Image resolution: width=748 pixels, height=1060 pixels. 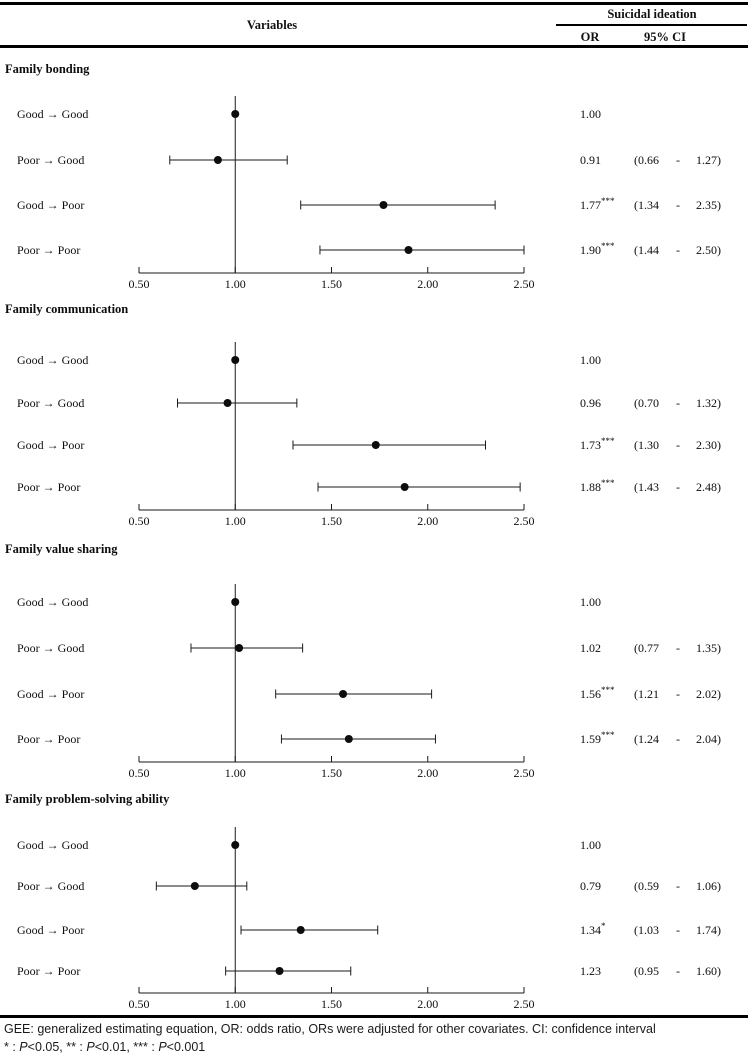 I want to click on ci-high-value: 2.48), so click(x=708, y=487).